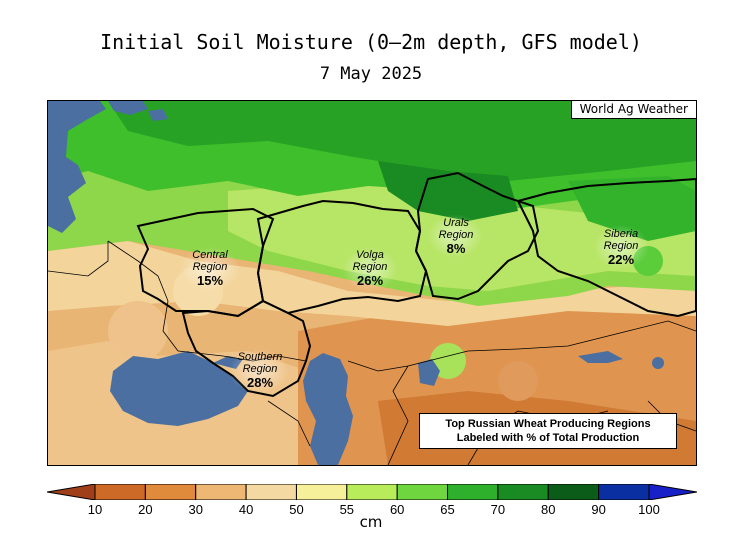 Image resolution: width=742 pixels, height=554 pixels. What do you see at coordinates (633, 110) in the screenshot?
I see `credit-label: World Ag Weather` at bounding box center [633, 110].